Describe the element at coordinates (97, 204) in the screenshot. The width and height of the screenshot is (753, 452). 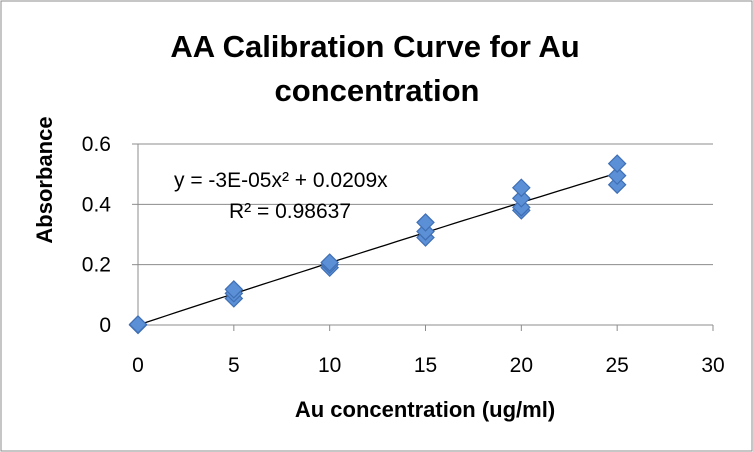
I see `y-tick-label-2: 0.4` at that location.